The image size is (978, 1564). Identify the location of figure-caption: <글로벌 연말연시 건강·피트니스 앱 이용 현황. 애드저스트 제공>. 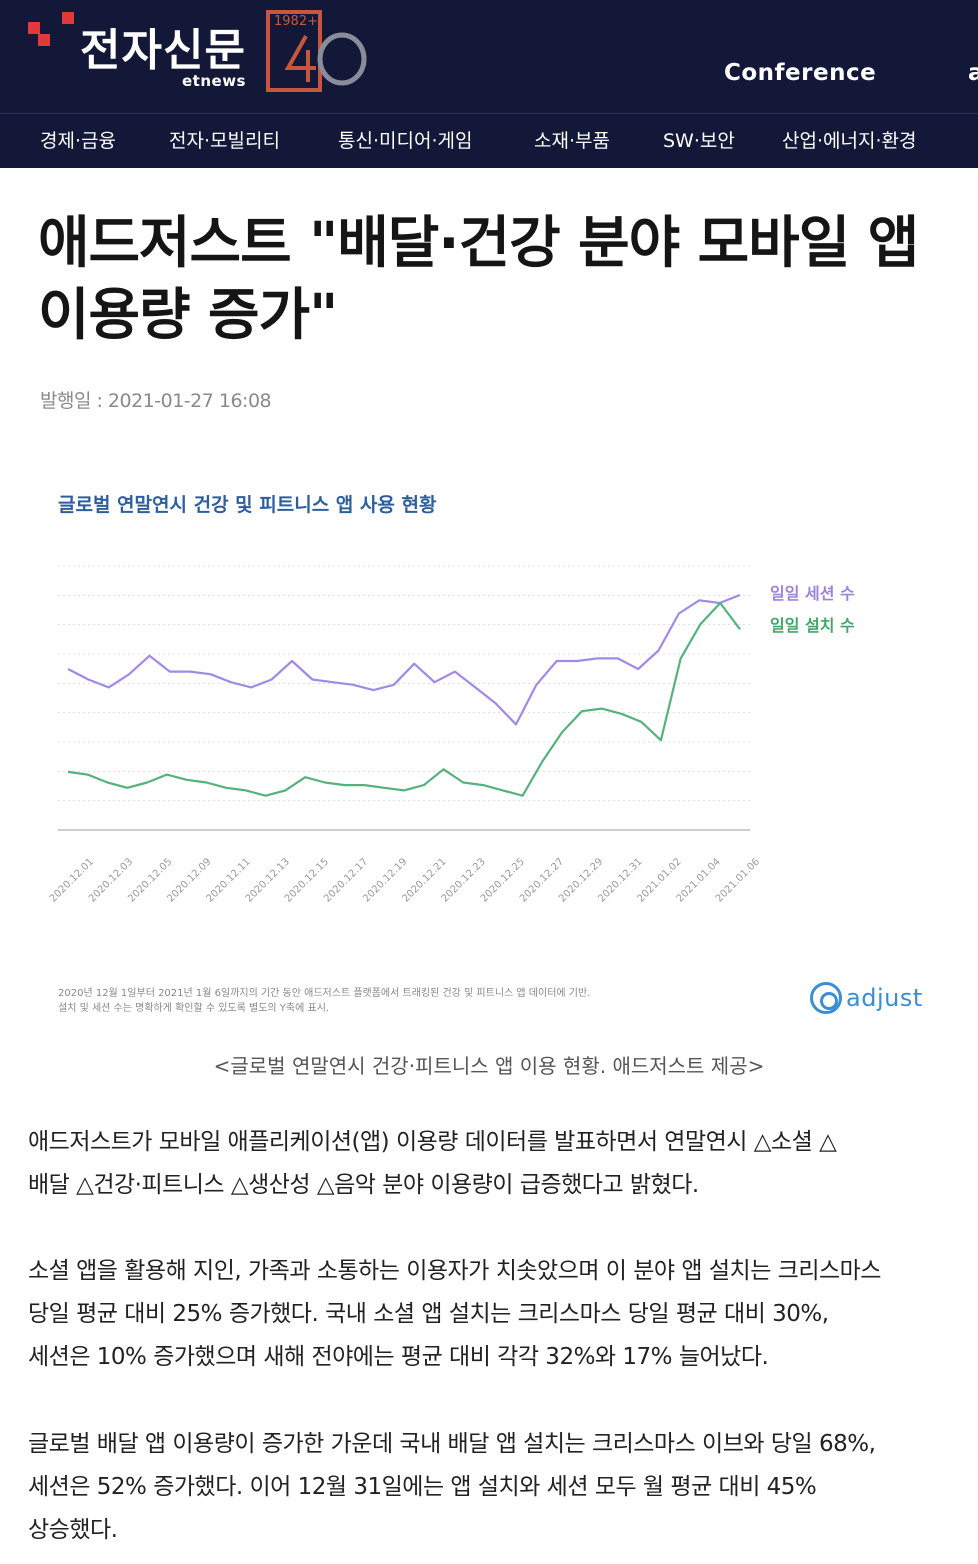
(489, 1066).